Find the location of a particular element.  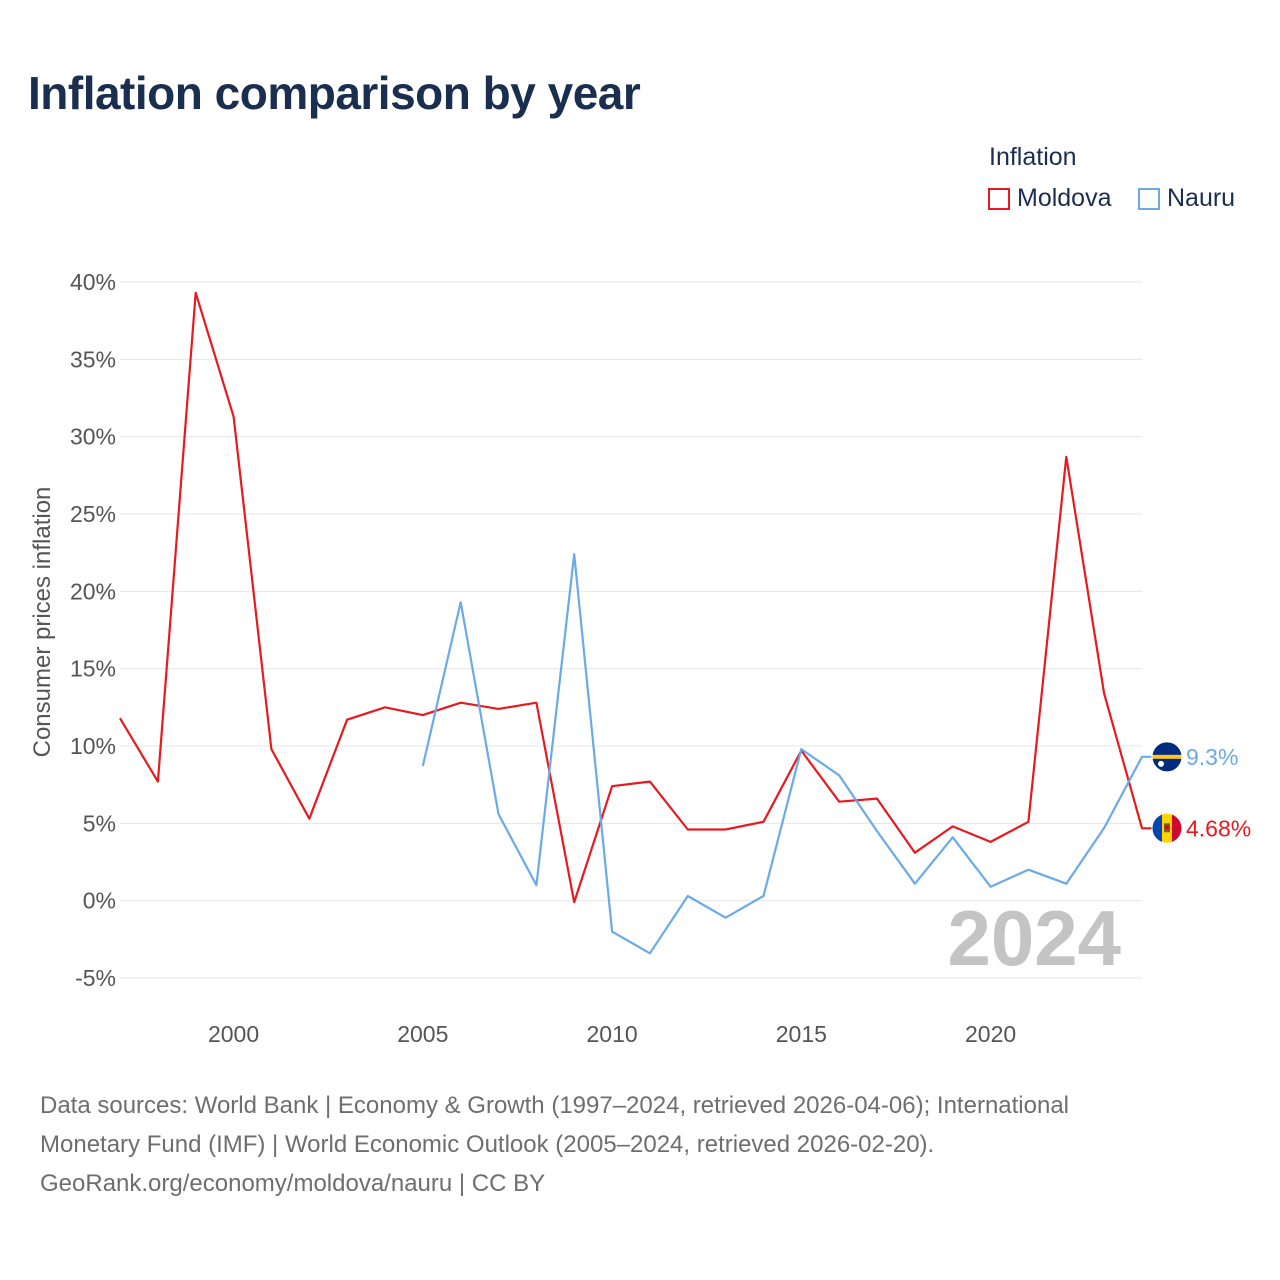

legend-label-nauru: Nauru is located at coordinates (1201, 198).